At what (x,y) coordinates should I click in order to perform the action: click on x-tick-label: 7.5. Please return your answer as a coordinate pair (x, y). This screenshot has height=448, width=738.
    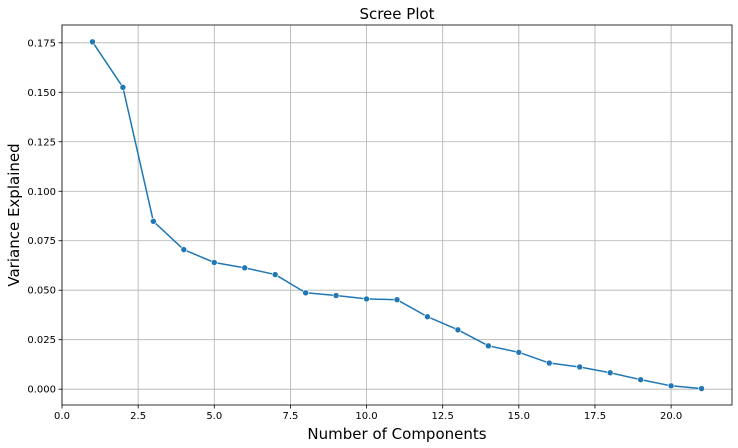
    Looking at the image, I should click on (290, 416).